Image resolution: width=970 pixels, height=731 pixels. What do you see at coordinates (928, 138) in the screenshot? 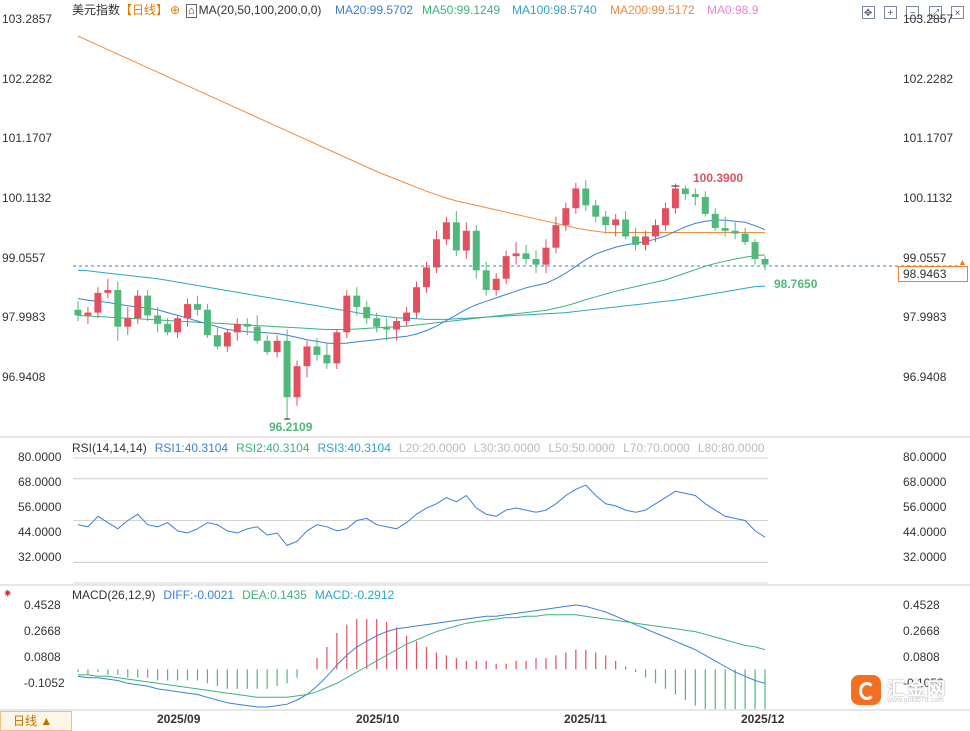
I see `price-axis-right-label: 101.1707` at bounding box center [928, 138].